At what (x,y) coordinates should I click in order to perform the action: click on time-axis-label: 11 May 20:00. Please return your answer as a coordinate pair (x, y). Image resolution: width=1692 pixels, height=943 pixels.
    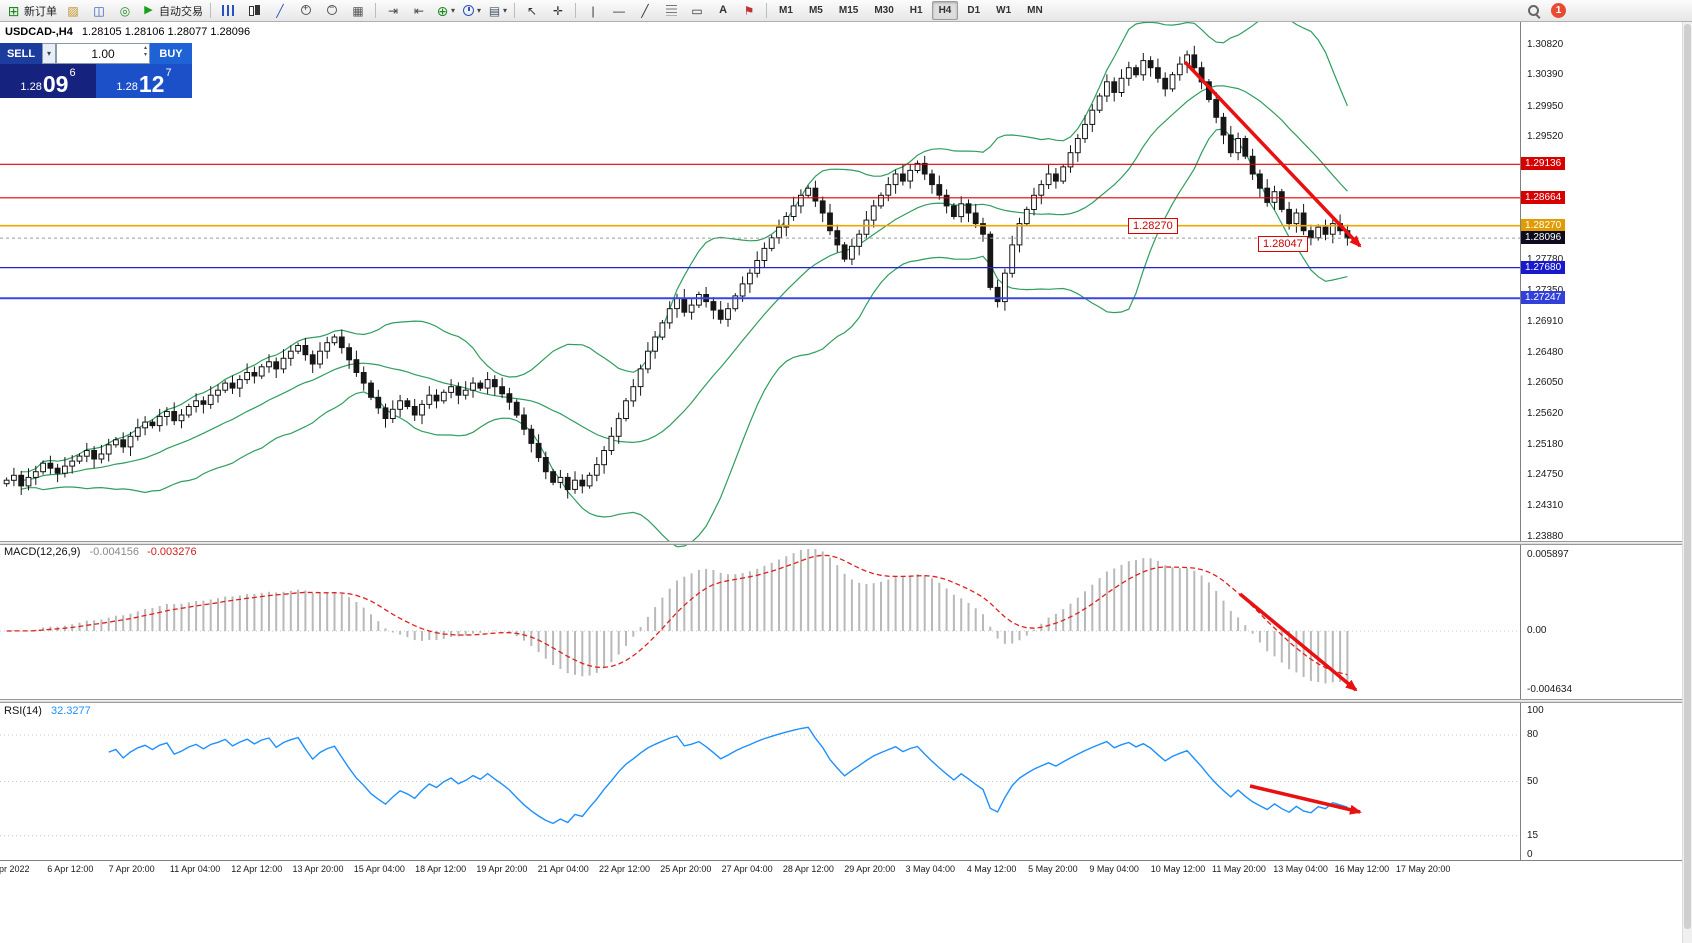
    Looking at the image, I should click on (1239, 869).